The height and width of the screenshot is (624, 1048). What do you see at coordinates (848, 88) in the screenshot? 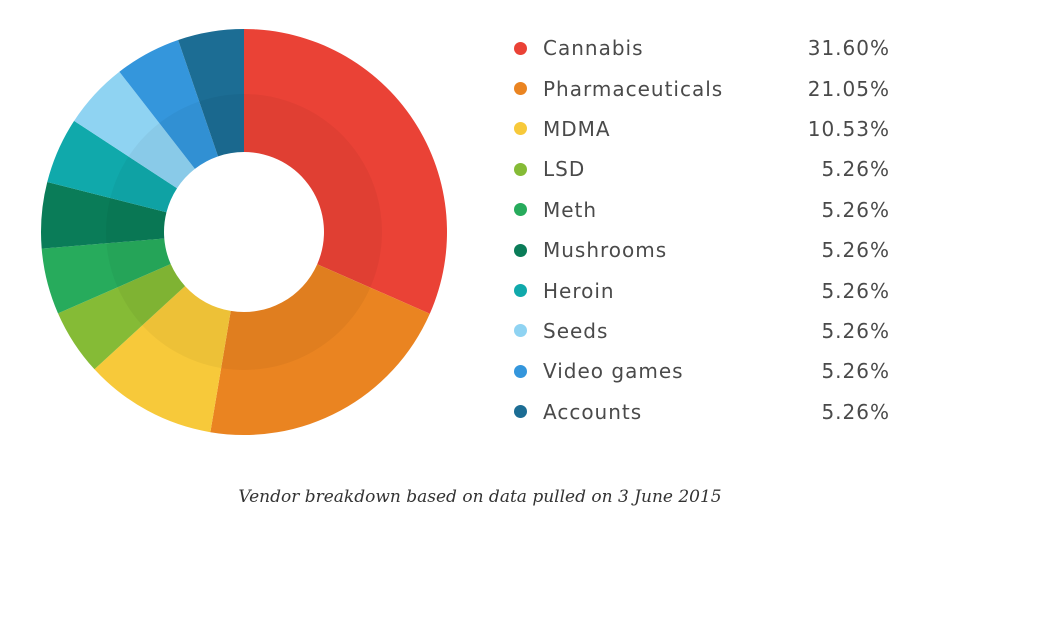
I see `legend-value: 21.05%` at bounding box center [848, 88].